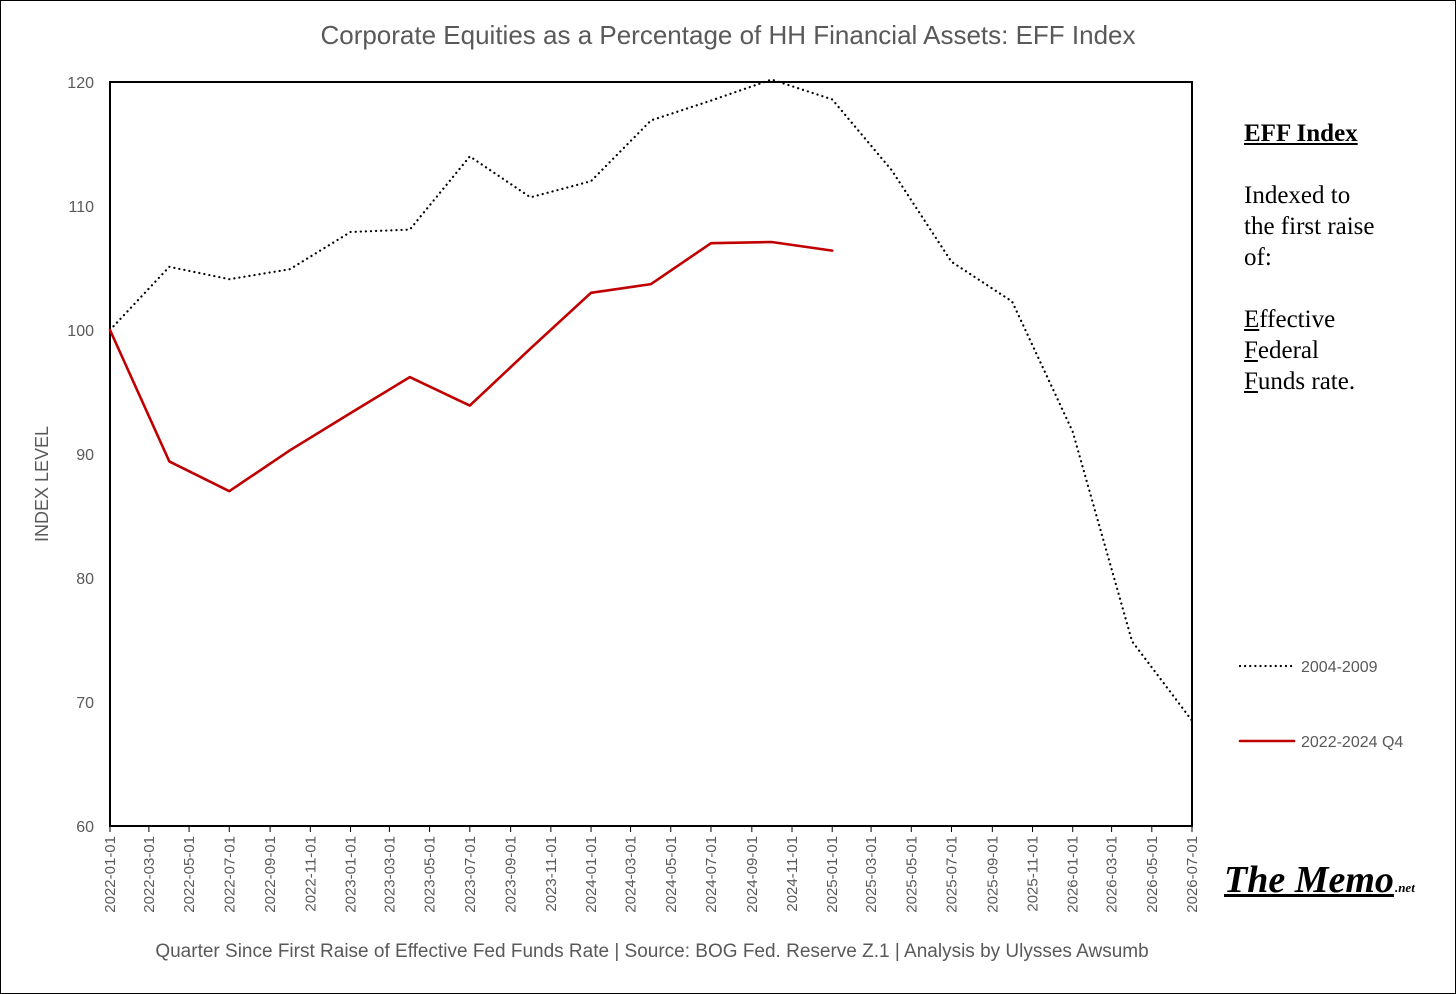  Describe the element at coordinates (1152, 874) in the screenshot. I see `x-tick-label: 2026-05-01` at that location.